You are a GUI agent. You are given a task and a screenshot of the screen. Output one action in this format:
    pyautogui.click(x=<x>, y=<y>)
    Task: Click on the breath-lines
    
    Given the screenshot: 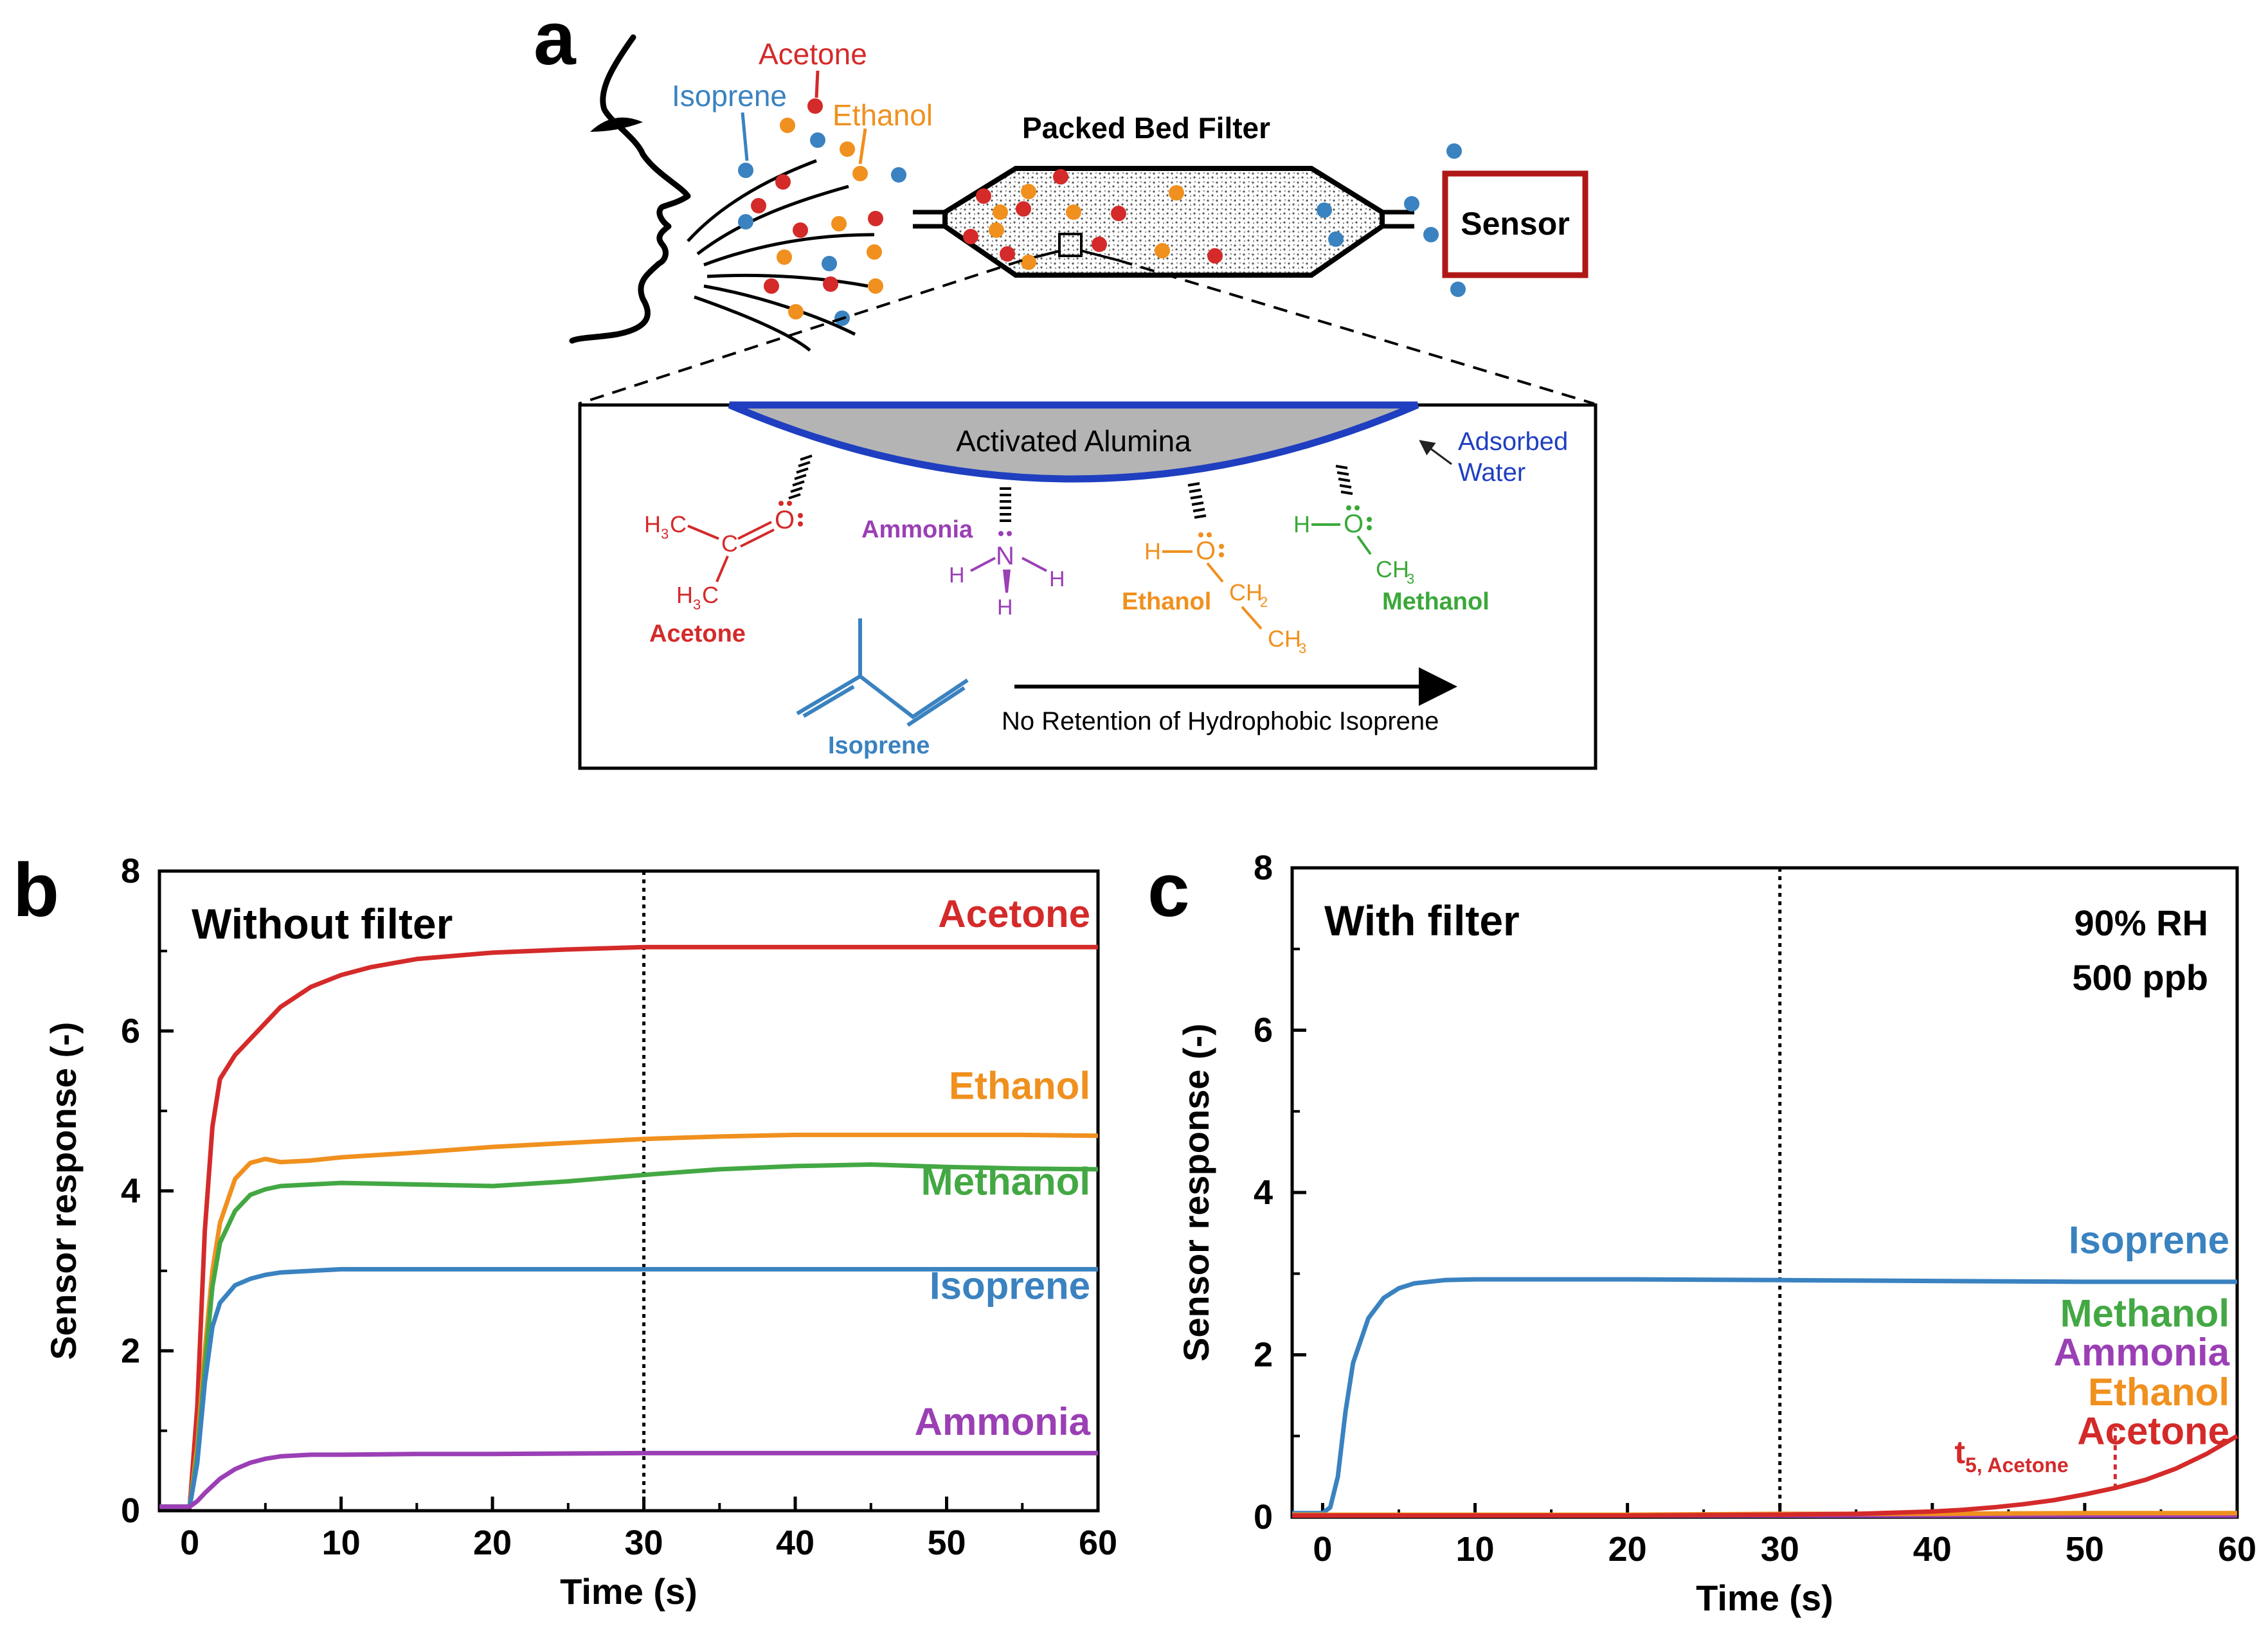 What is the action you would take?
    pyautogui.click(x=781, y=256)
    